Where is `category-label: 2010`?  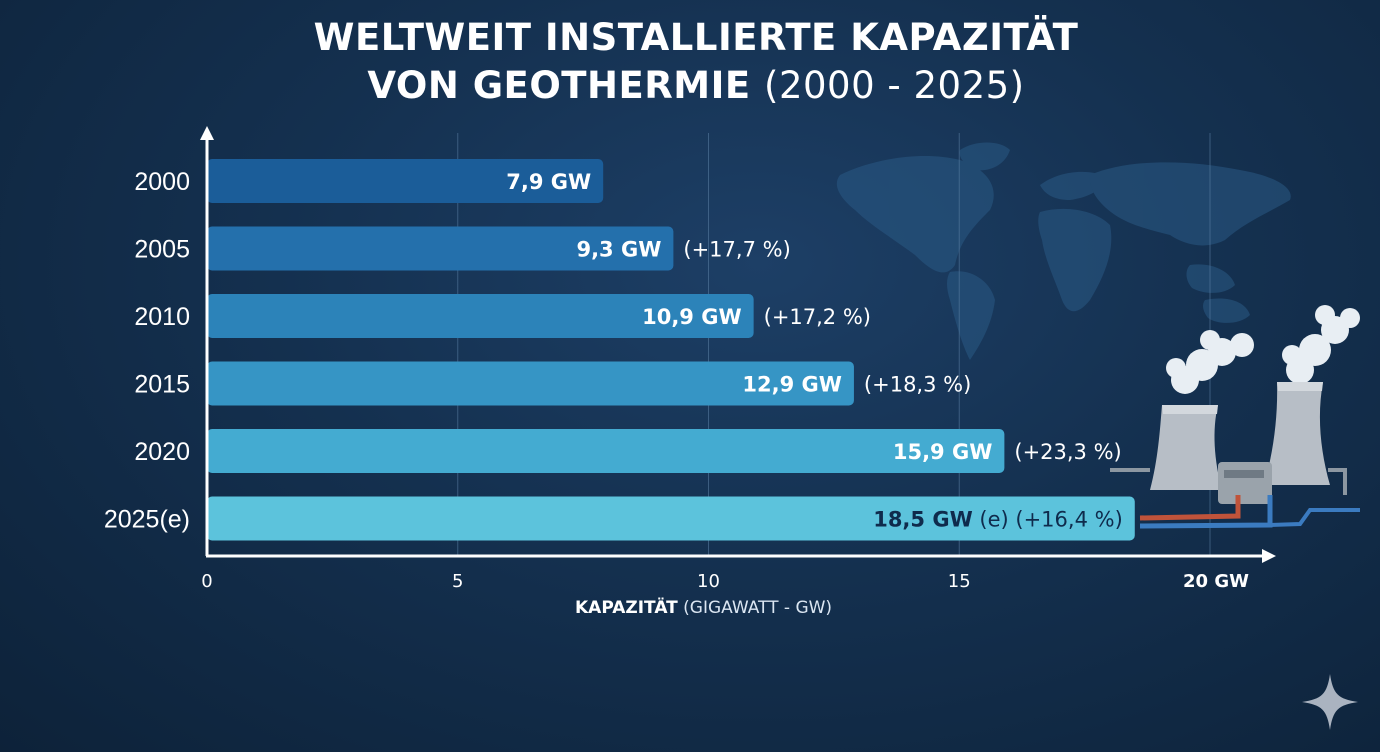
category-label: 2010 is located at coordinates (162, 317).